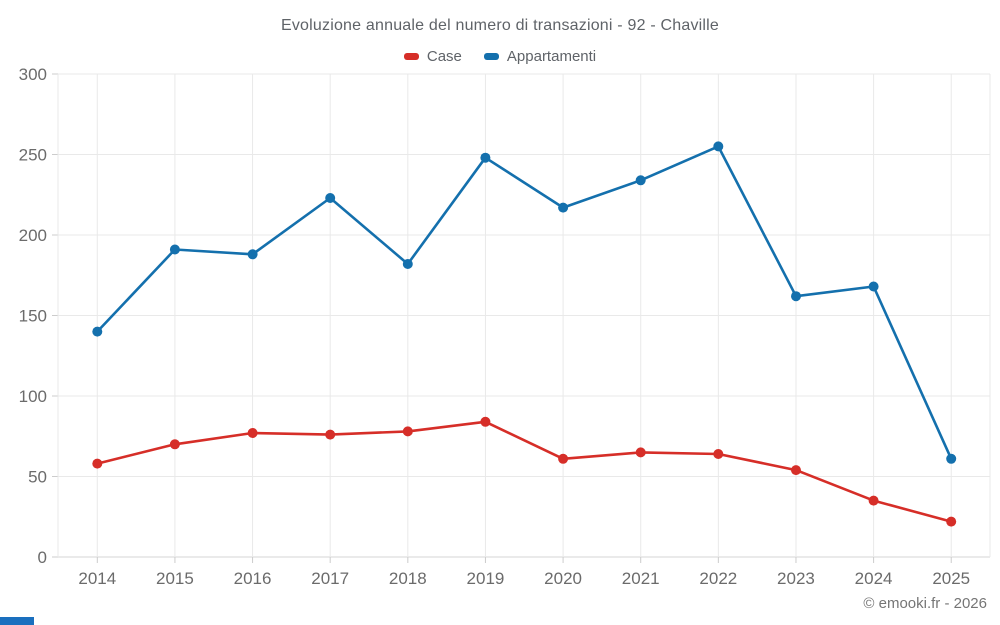 The height and width of the screenshot is (625, 1000). I want to click on point-appartamenti-2023, so click(796, 296).